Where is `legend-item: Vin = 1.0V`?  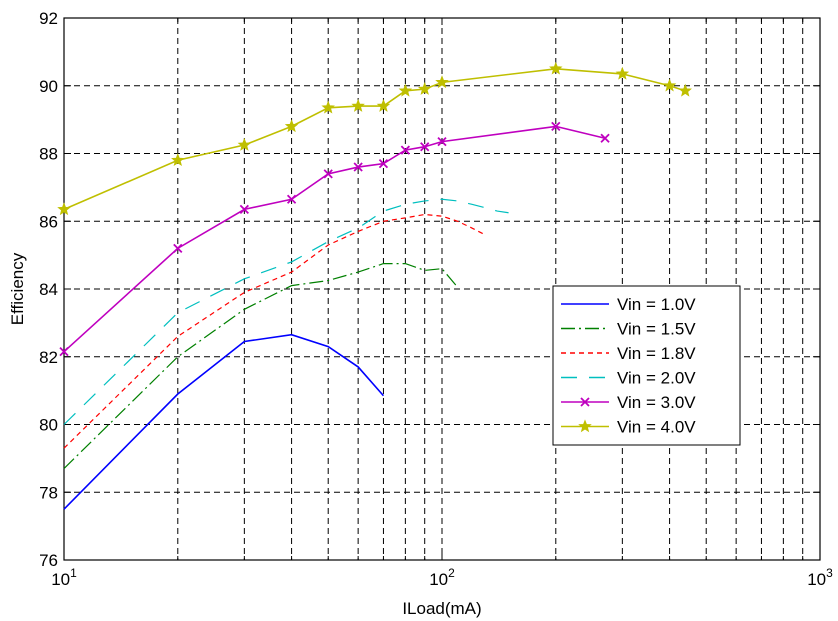
legend-item: Vin = 1.0V is located at coordinates (628, 304).